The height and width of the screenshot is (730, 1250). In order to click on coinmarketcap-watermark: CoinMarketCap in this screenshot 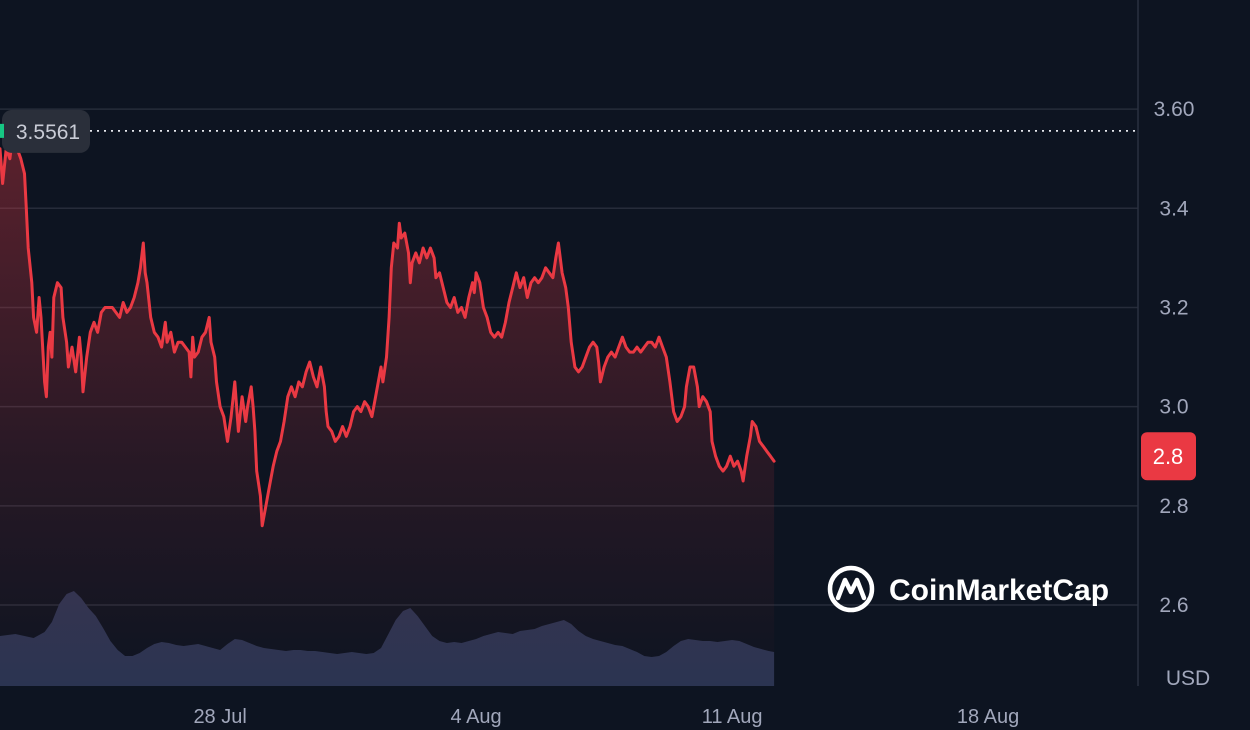, I will do `click(968, 589)`.